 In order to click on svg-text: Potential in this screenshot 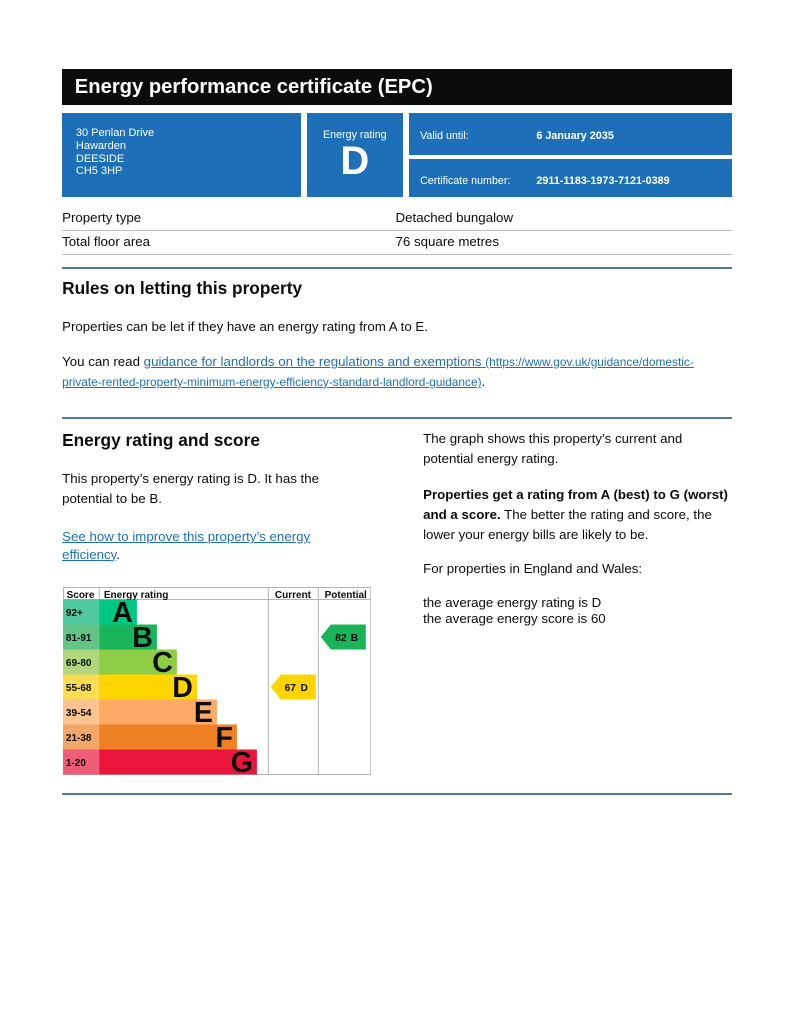, I will do `click(345, 595)`.